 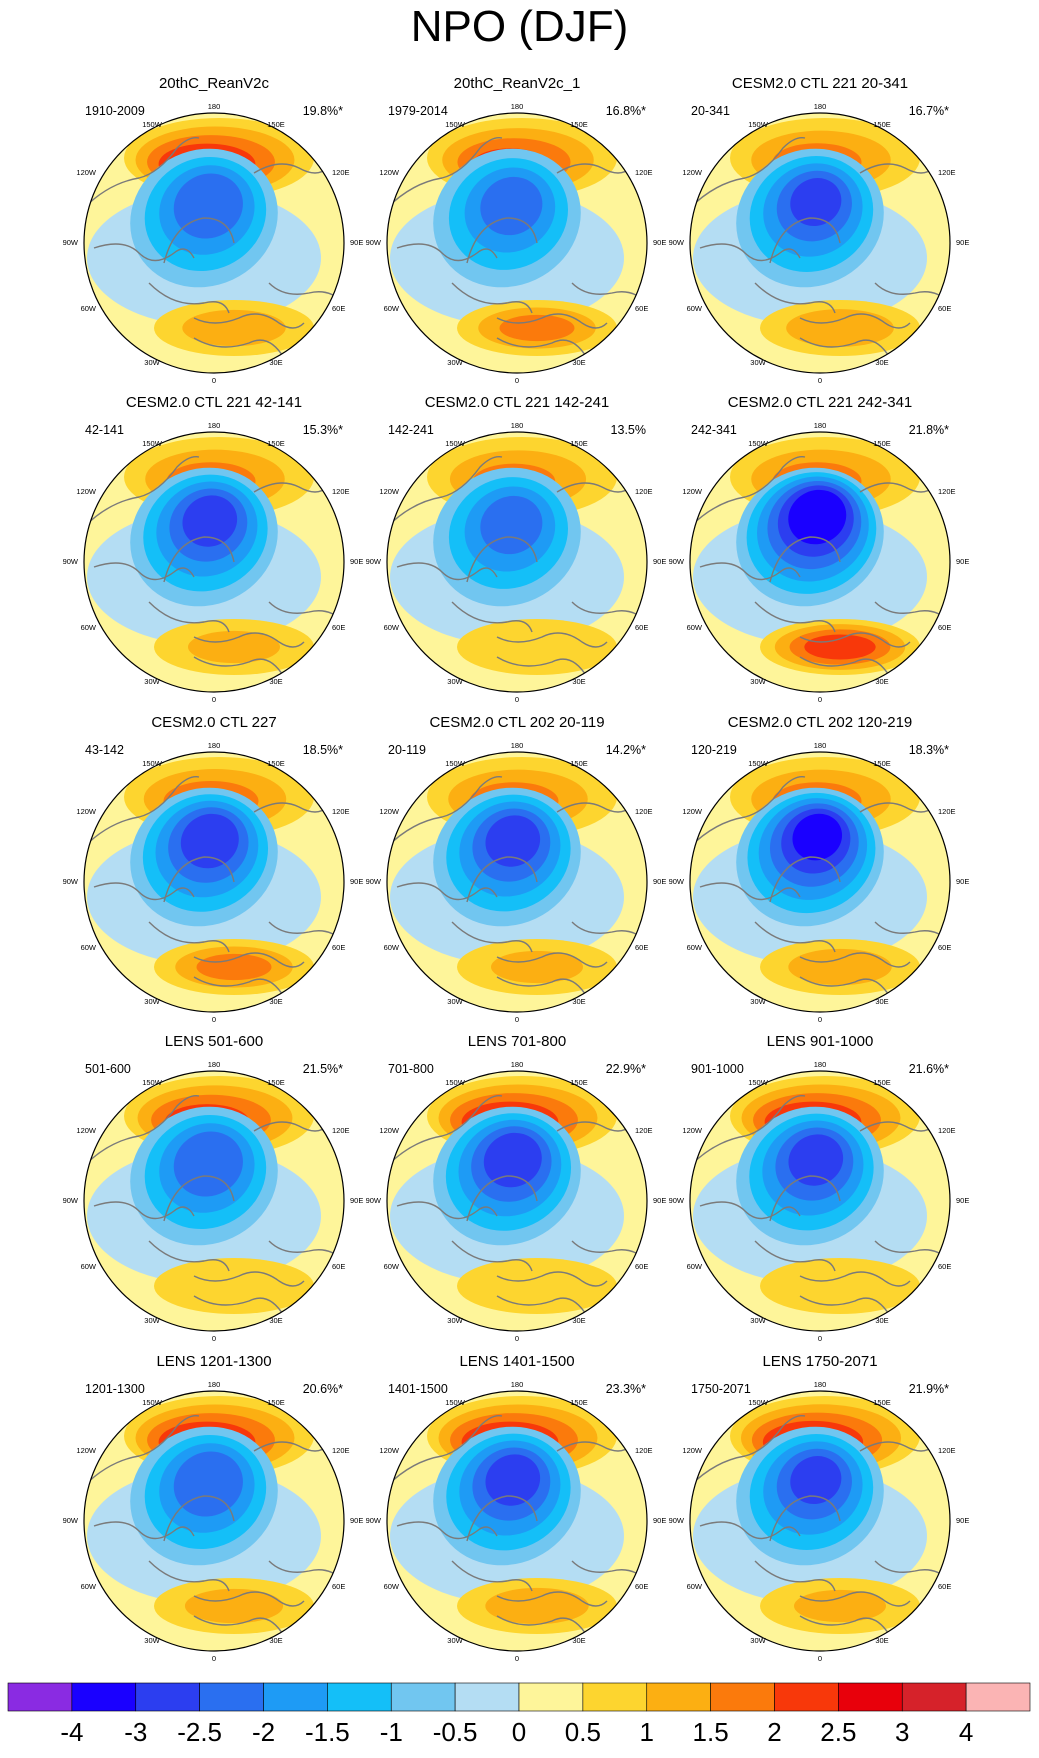 What do you see at coordinates (820, 83) in the screenshot?
I see `panel-title: CESM2.0 CTL 221 20-341` at bounding box center [820, 83].